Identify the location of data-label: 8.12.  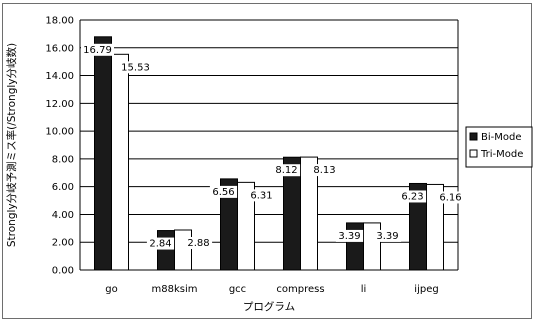
(286, 170).